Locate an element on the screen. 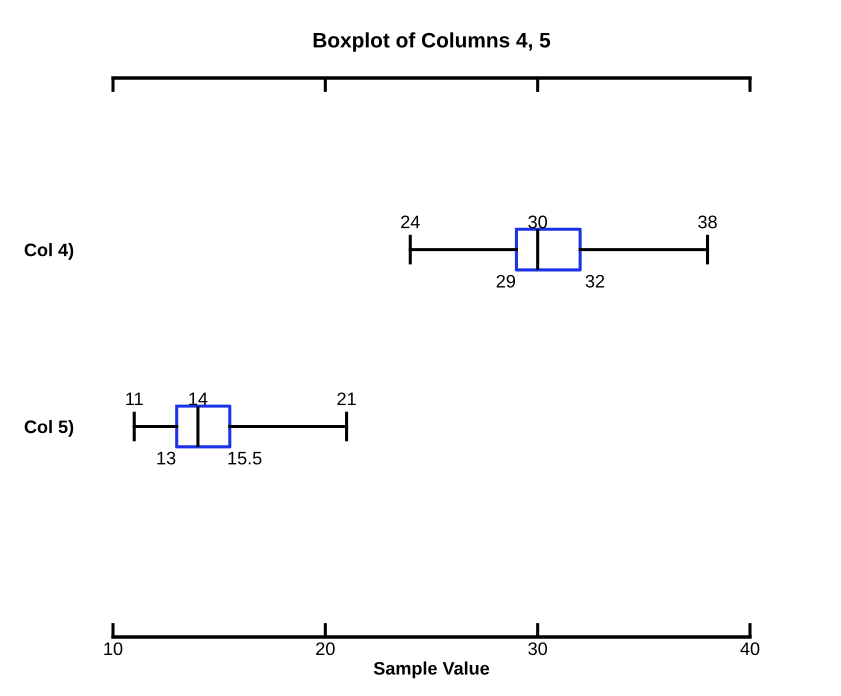 This screenshot has width=841, height=696. y-tick-label: Col 4) is located at coordinates (49, 251).